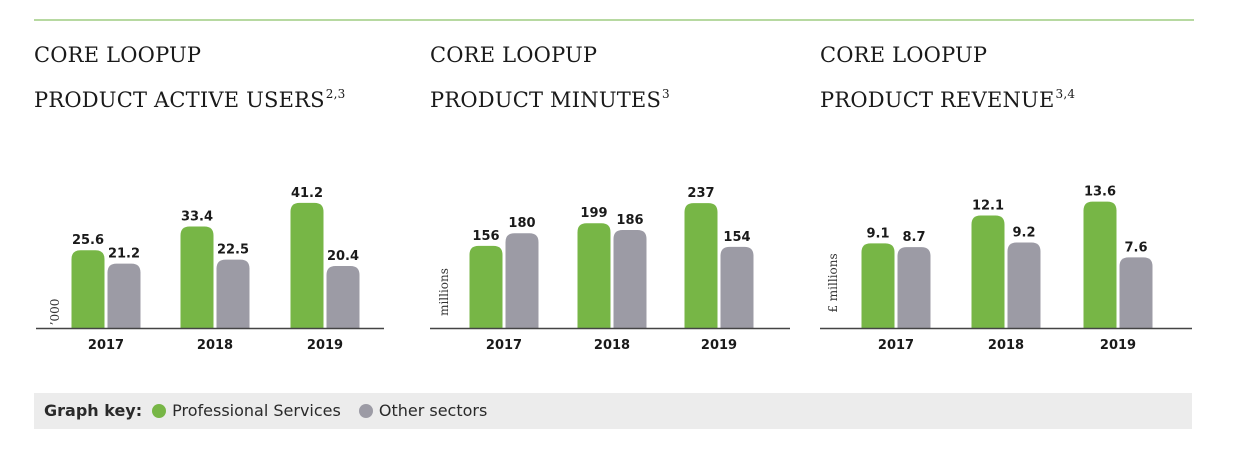 The height and width of the screenshot is (453, 1239). Describe the element at coordinates (736, 237) in the screenshot. I see `data-label: 154` at that location.